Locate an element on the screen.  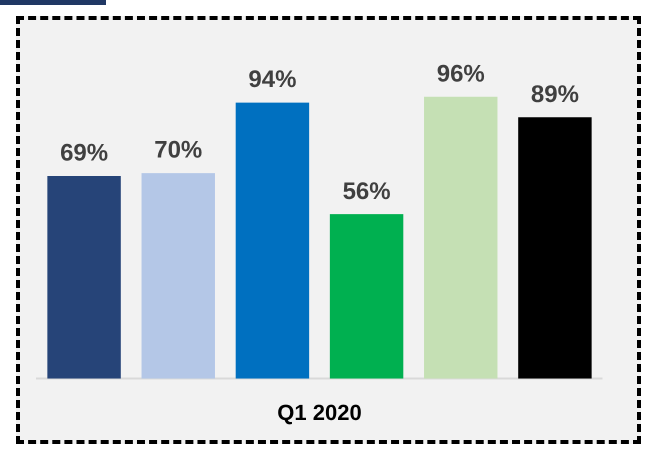
data-label: 69% is located at coordinates (84, 153).